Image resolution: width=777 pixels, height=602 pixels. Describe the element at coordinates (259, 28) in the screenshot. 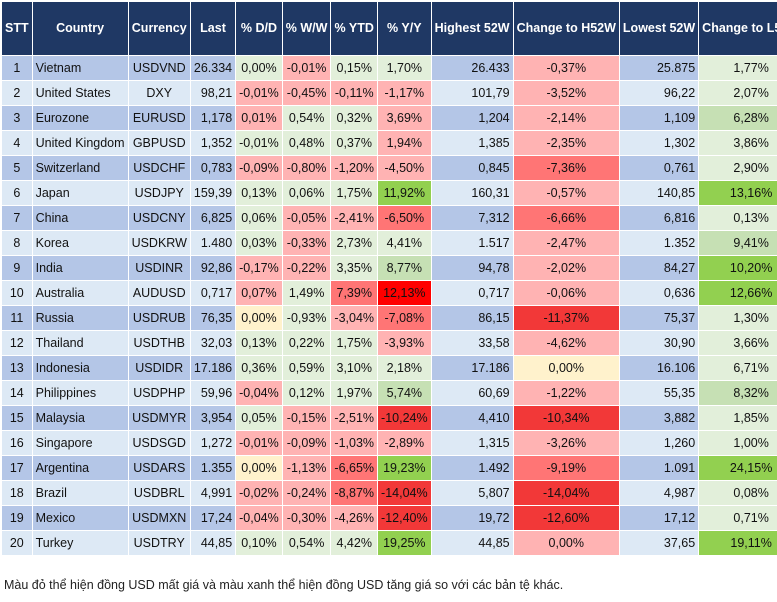

I see `column-header: % D/D` at that location.